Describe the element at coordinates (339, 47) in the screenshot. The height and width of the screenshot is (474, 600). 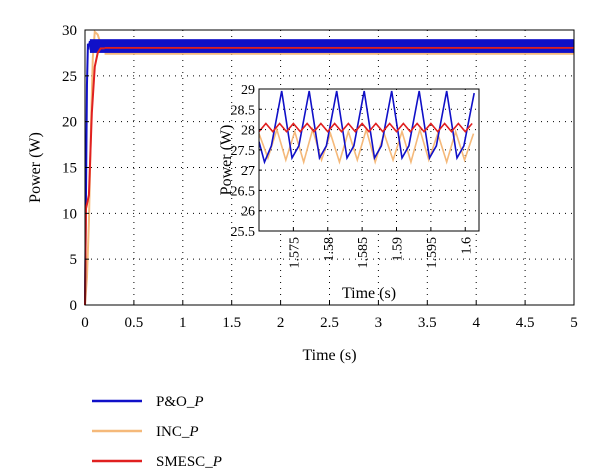
I see `main-series-smesc-p-steady-band` at that location.